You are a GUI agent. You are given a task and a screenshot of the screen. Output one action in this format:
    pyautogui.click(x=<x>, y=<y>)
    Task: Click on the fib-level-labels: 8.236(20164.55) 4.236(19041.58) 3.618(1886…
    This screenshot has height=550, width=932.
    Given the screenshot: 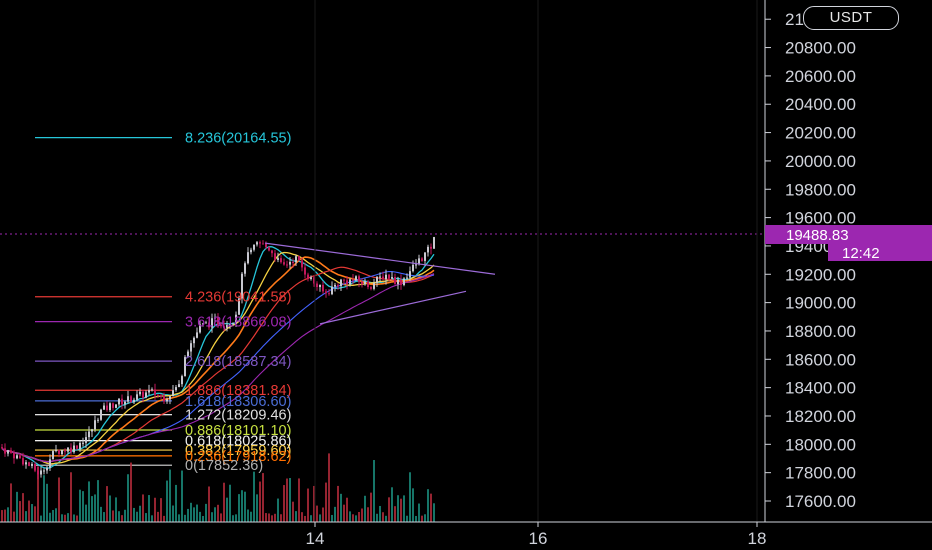 What is the action you would take?
    pyautogui.click(x=238, y=303)
    